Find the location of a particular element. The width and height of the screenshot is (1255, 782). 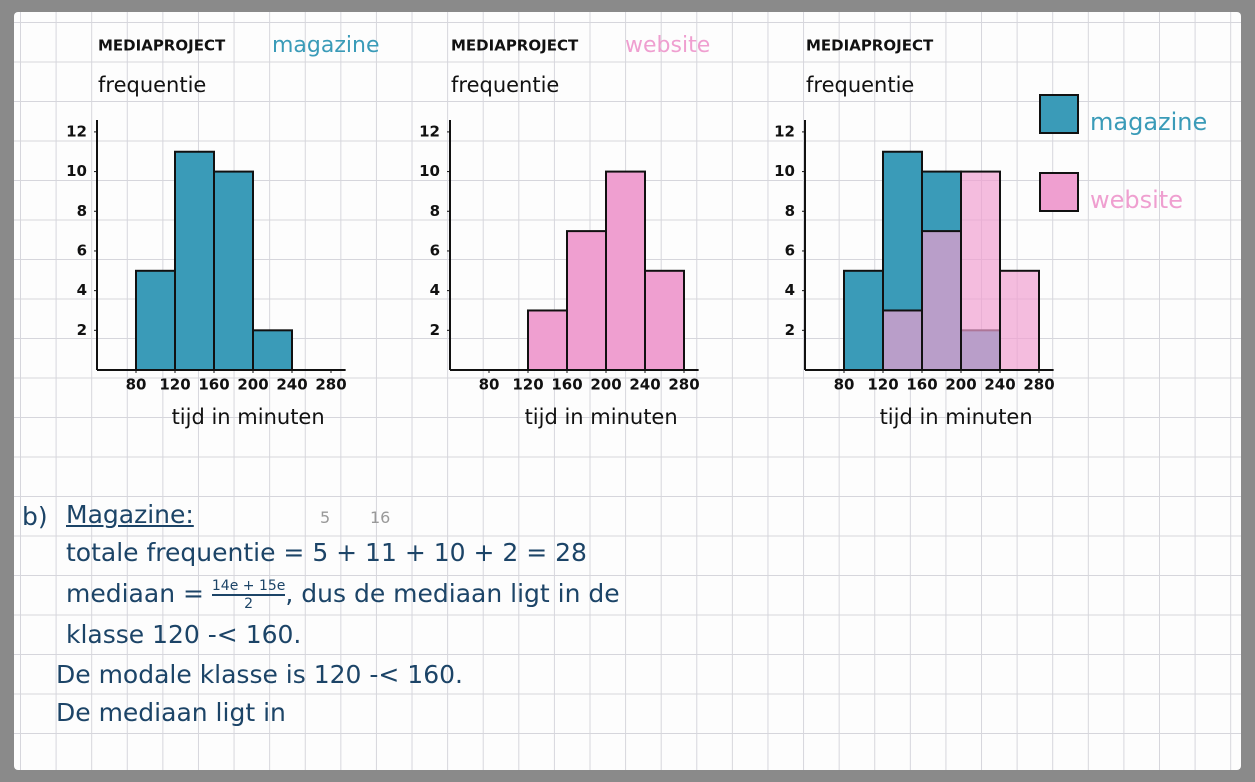

note-line: klasse 120 -< 160. is located at coordinates (184, 634).